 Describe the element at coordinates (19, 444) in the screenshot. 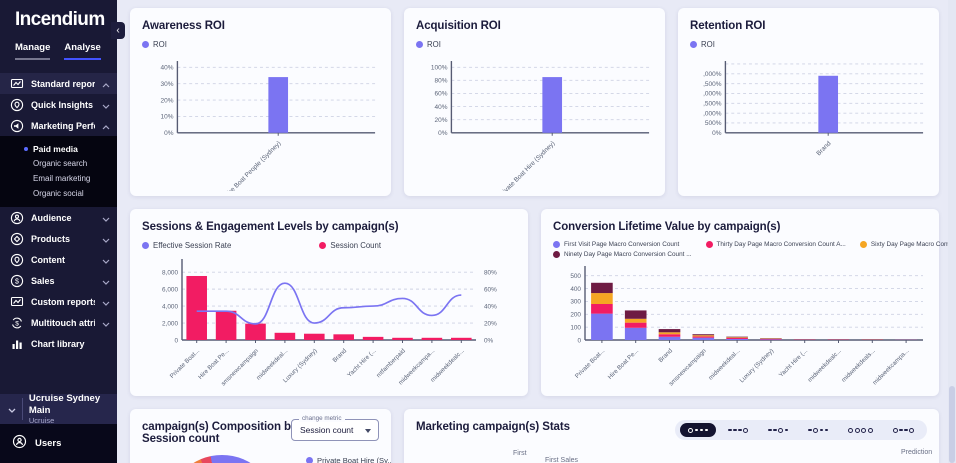

I see `users-icon` at that location.